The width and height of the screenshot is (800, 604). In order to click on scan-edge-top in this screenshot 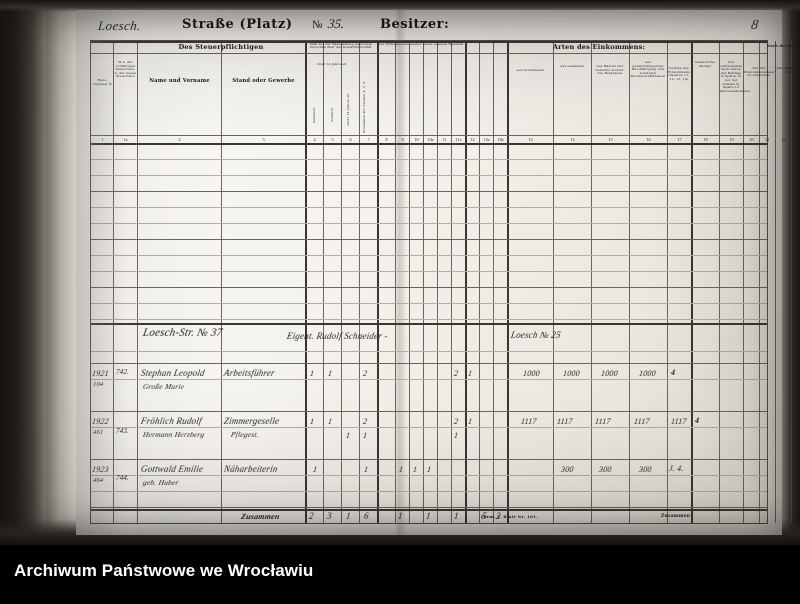, I will do `click(400, 6)`.